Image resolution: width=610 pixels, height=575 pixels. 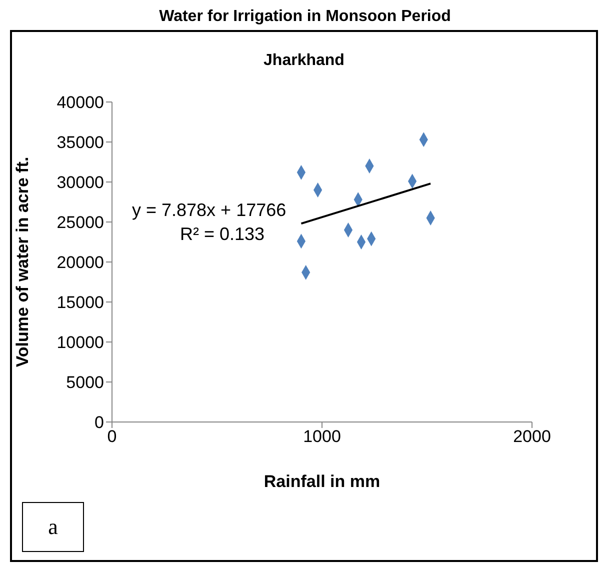 What do you see at coordinates (322, 481) in the screenshot?
I see `x-axis-title: Rainfall in mm` at bounding box center [322, 481].